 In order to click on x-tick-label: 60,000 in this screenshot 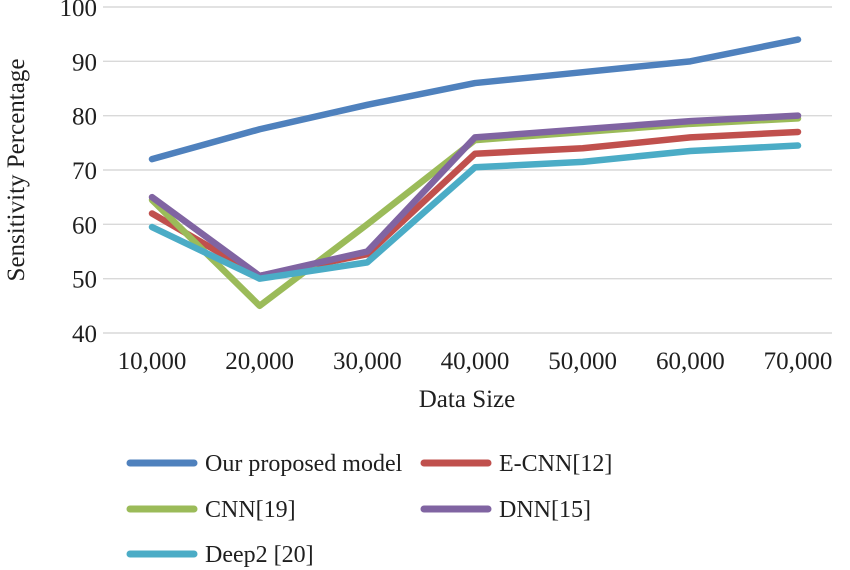, I will do `click(690, 361)`.